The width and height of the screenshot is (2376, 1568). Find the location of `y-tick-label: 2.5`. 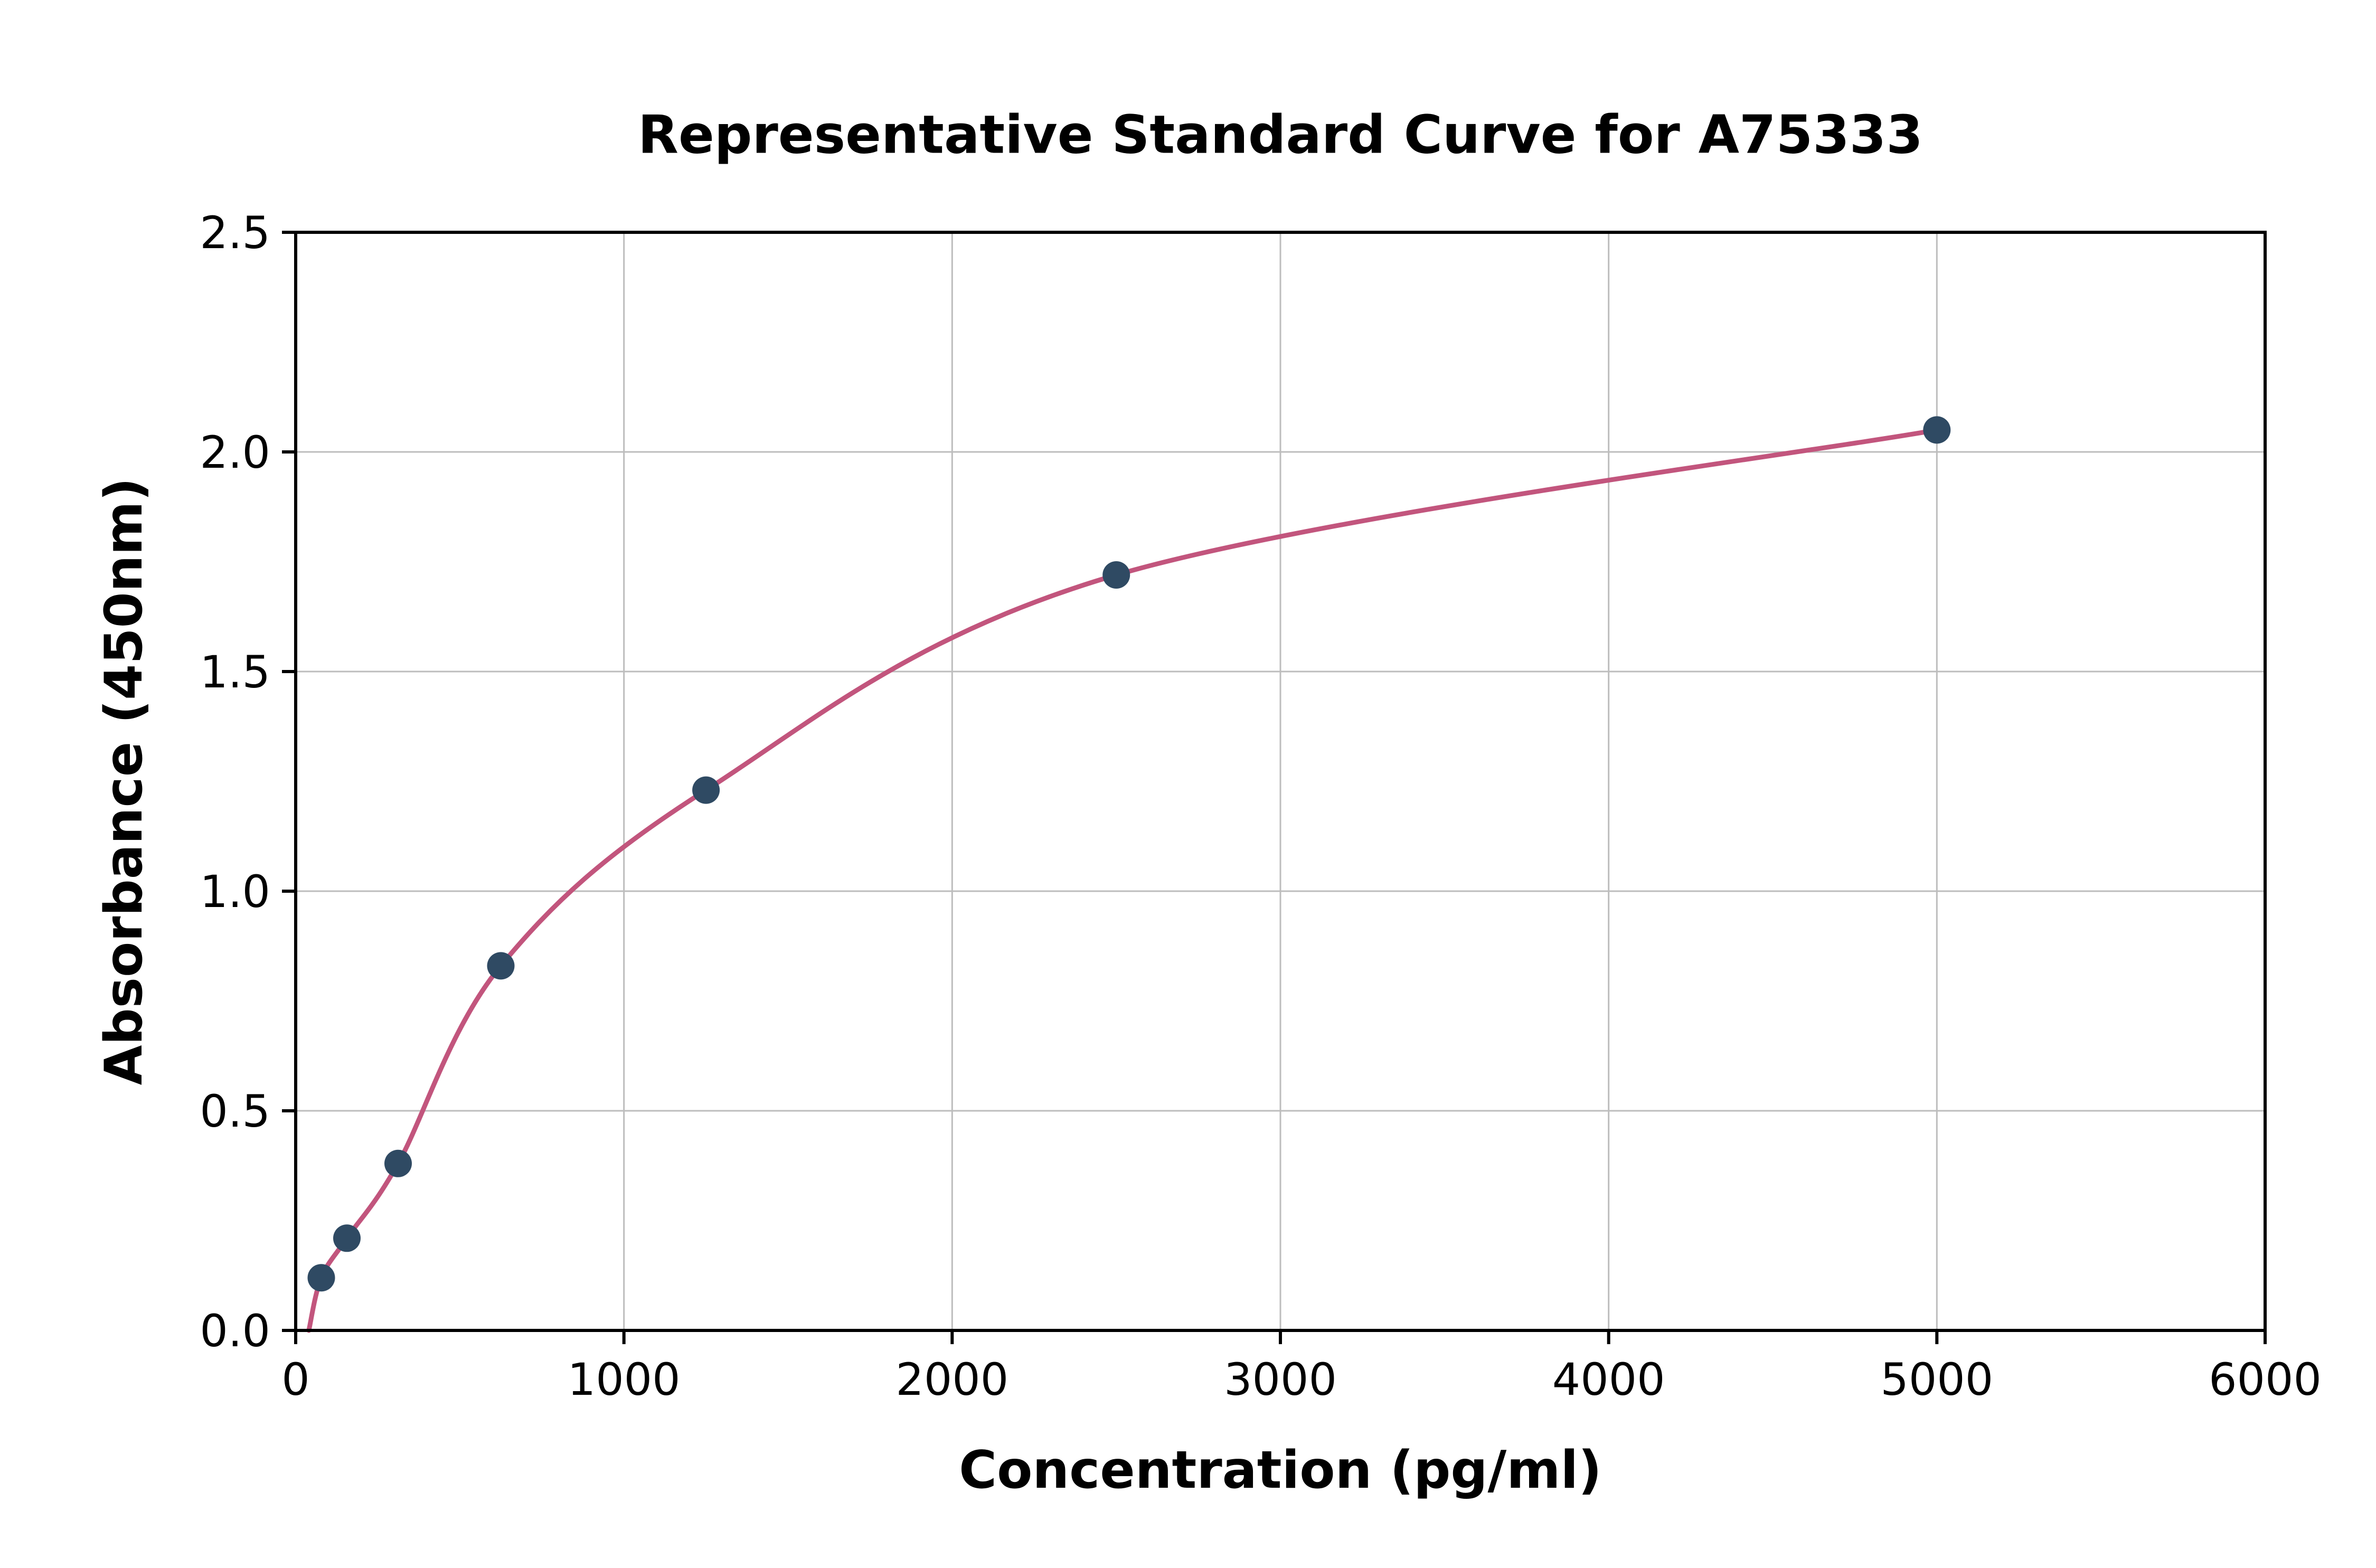

y-tick-label: 2.5 is located at coordinates (235, 233).